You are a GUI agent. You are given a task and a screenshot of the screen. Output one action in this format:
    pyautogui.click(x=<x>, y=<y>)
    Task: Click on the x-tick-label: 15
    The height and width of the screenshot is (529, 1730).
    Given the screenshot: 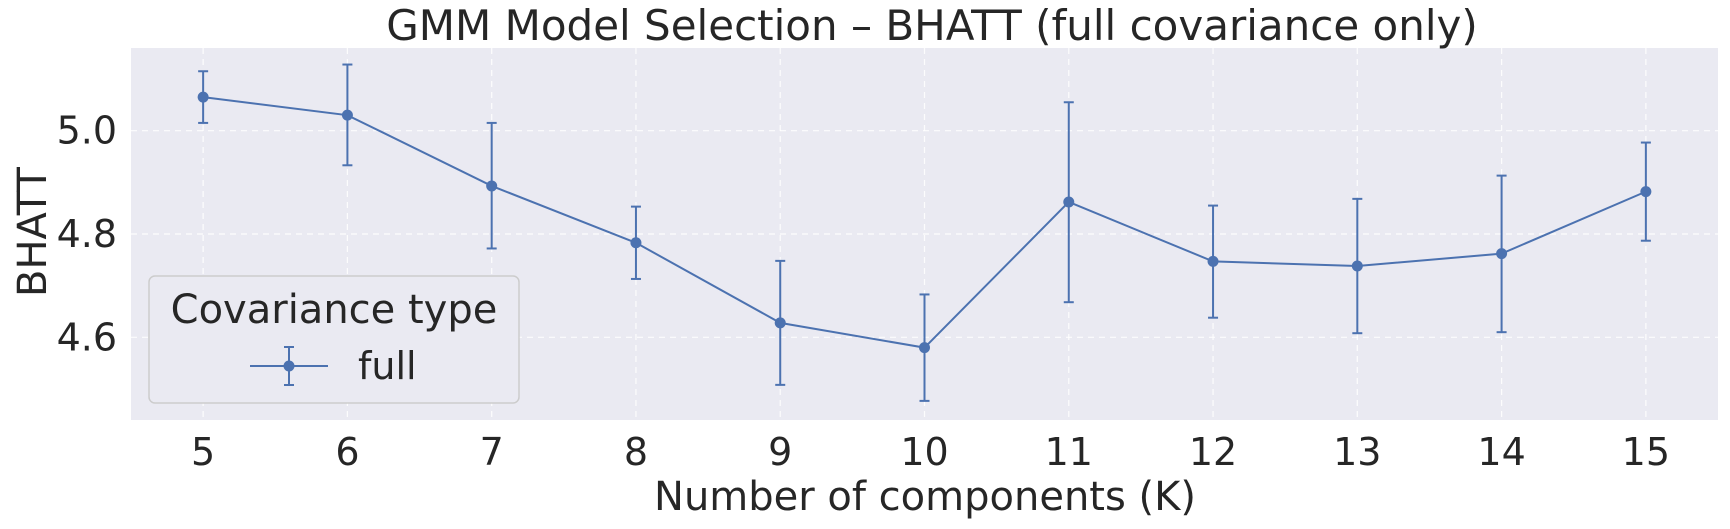 What is the action you would take?
    pyautogui.click(x=1646, y=452)
    